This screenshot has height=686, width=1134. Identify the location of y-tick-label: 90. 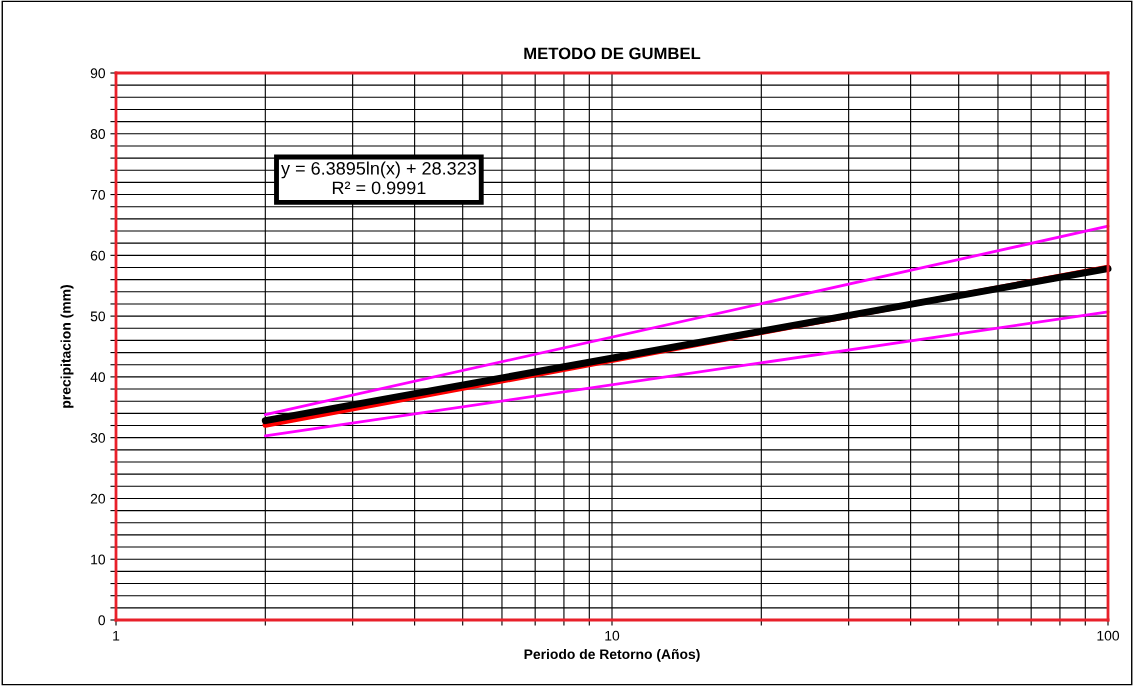
(98, 73).